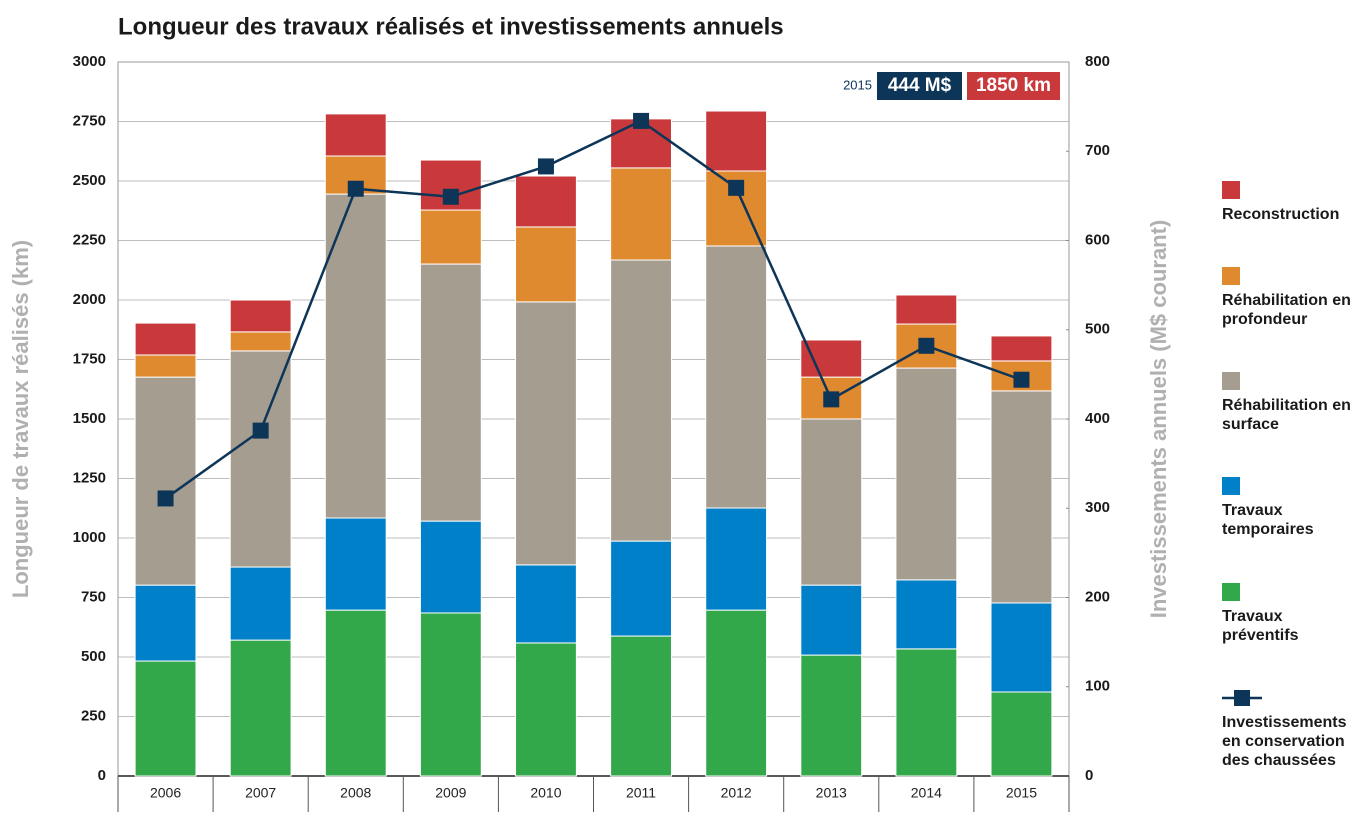 This screenshot has width=1369, height=813. Describe the element at coordinates (89, 180) in the screenshot. I see `y-tick-label: 2500` at that location.